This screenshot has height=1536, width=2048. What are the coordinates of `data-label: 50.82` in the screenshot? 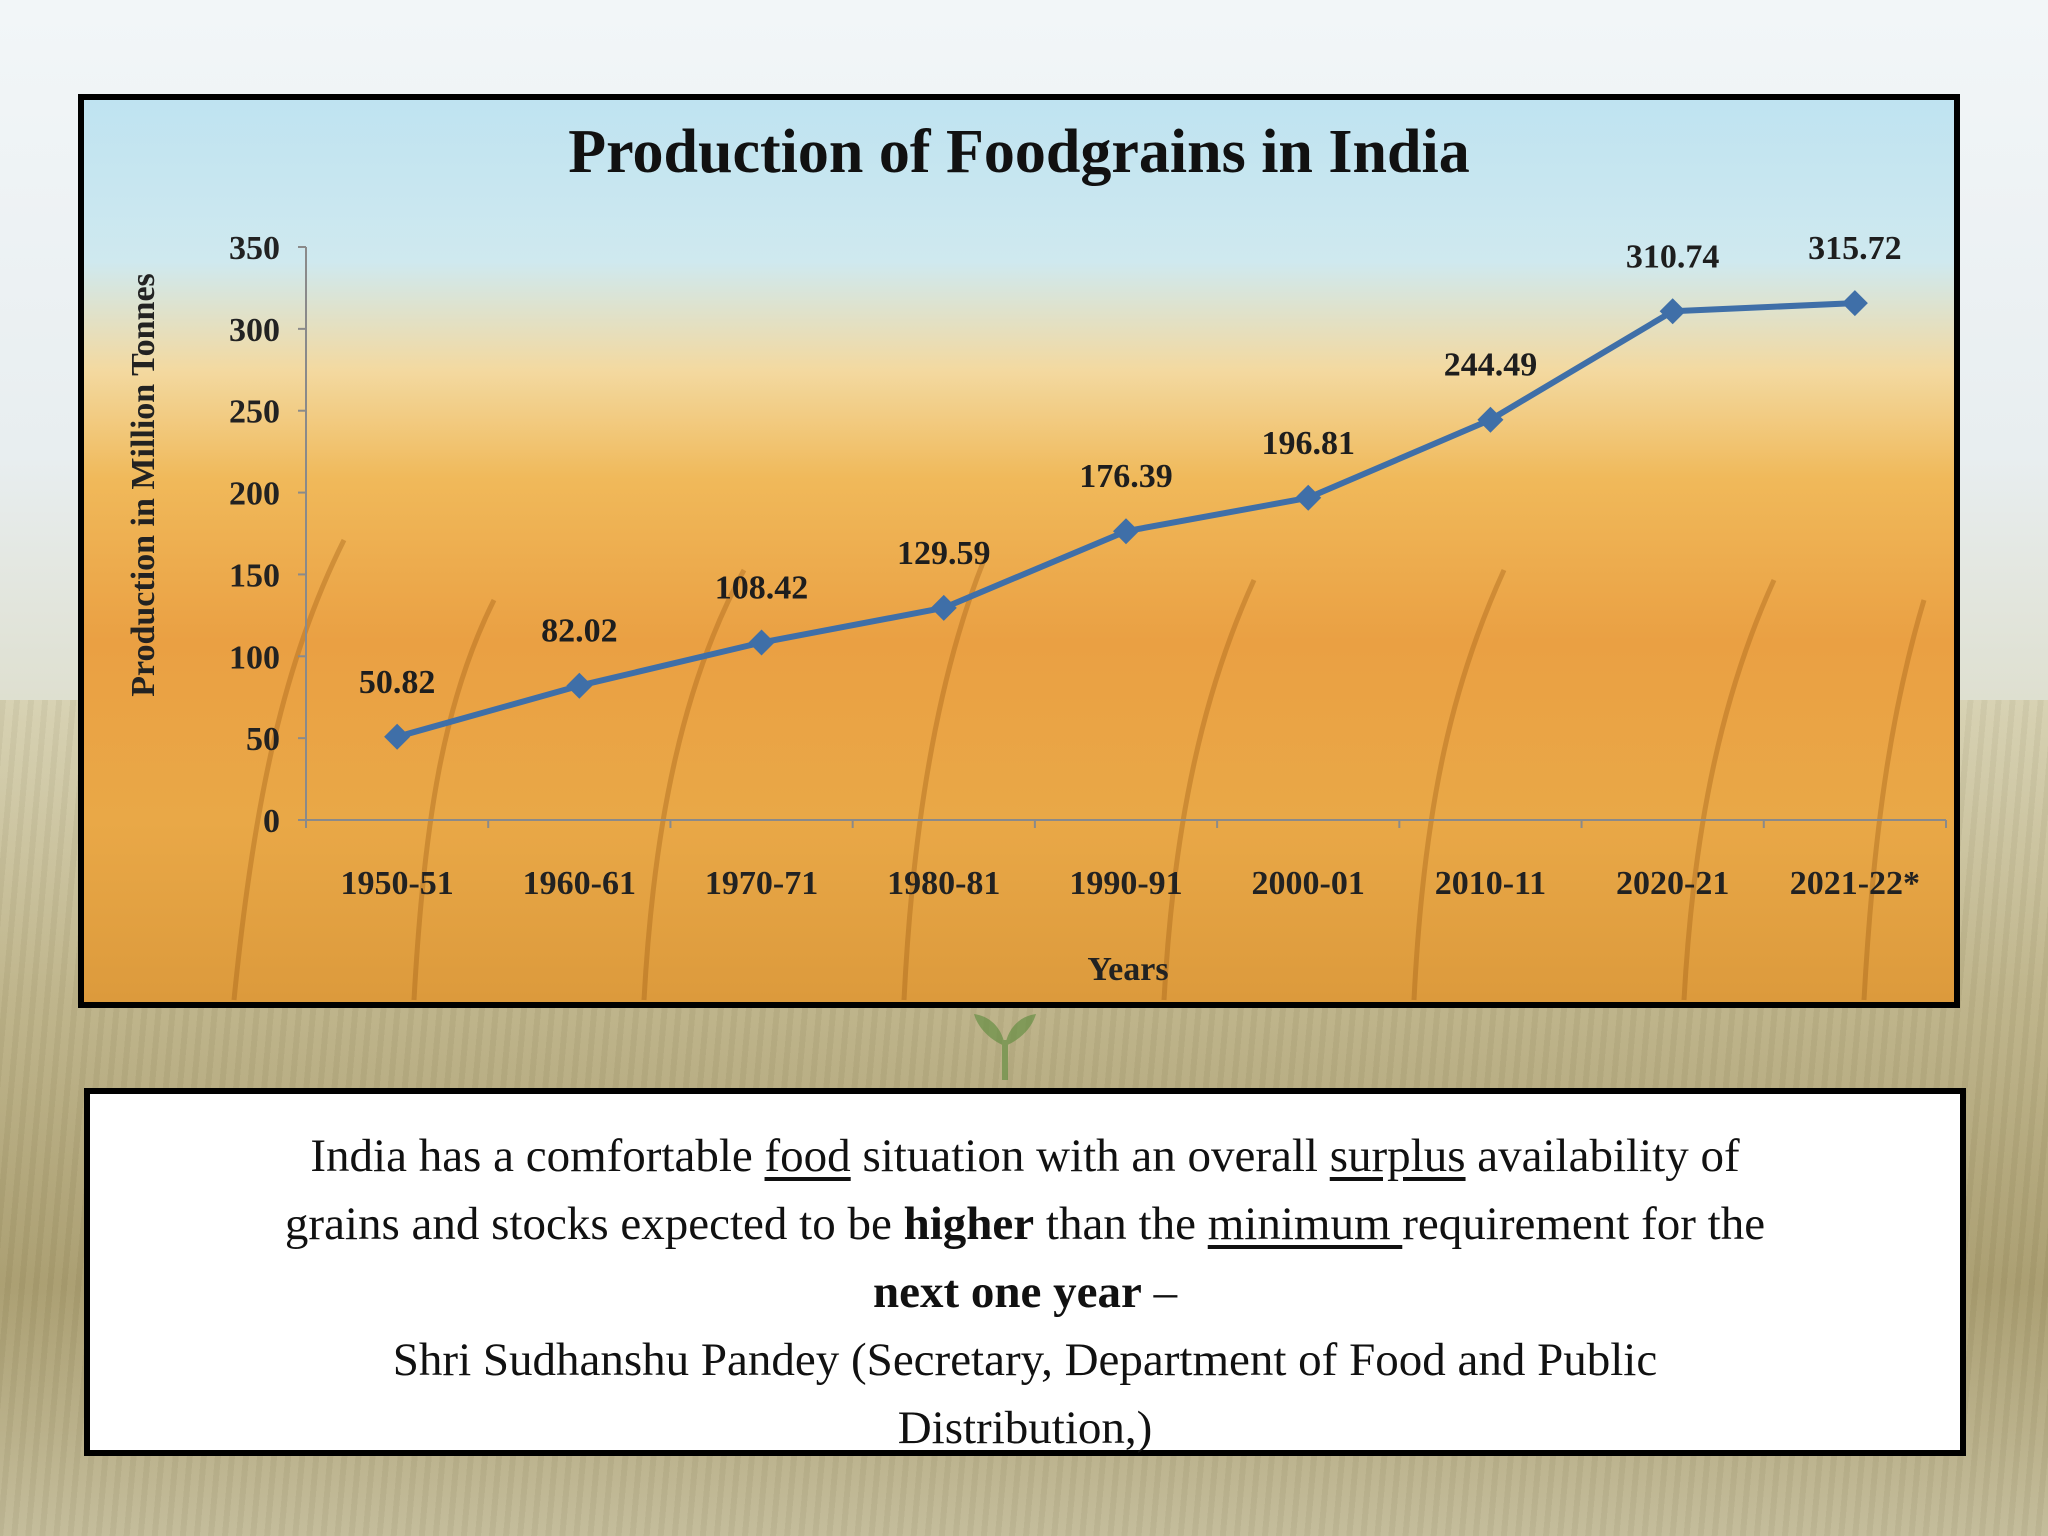 It's located at (397, 682).